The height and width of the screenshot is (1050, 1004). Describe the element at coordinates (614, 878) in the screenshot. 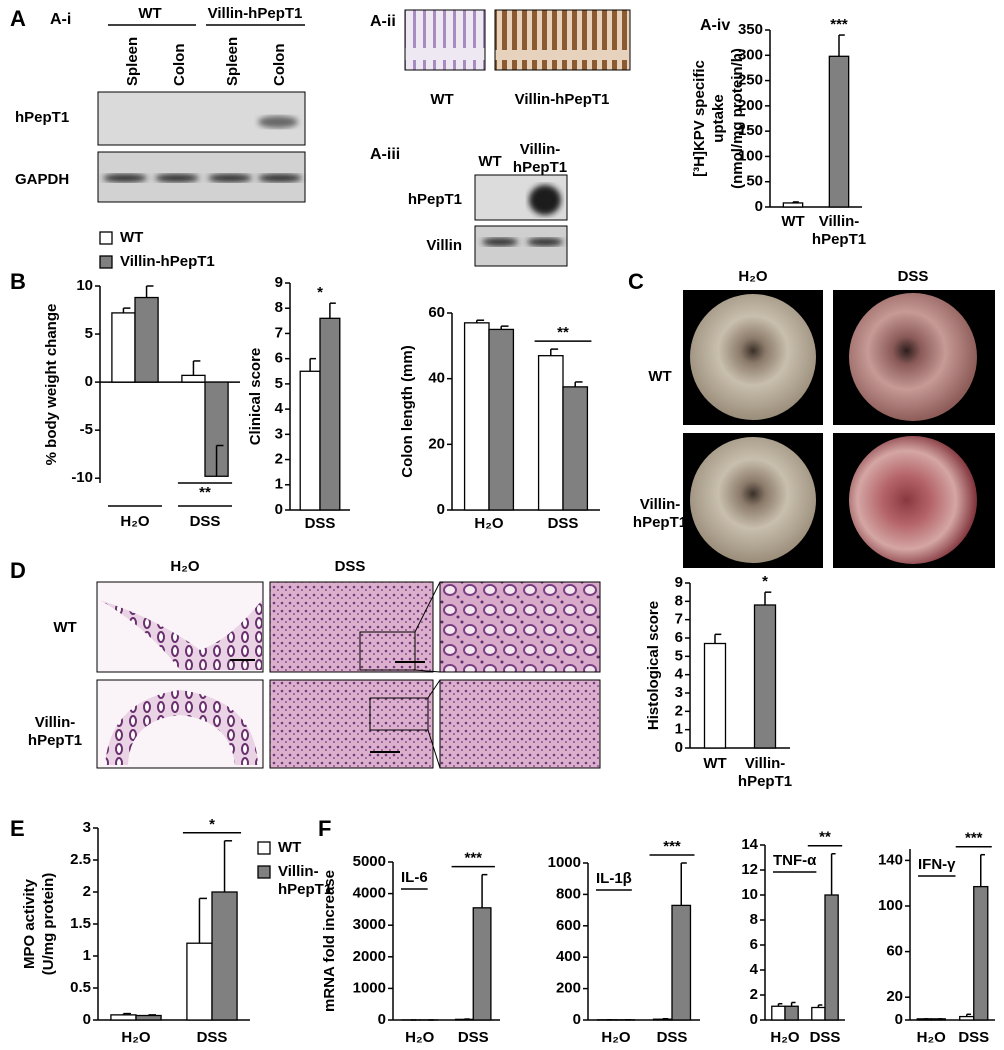

I see `chart-title: IL-1β` at that location.